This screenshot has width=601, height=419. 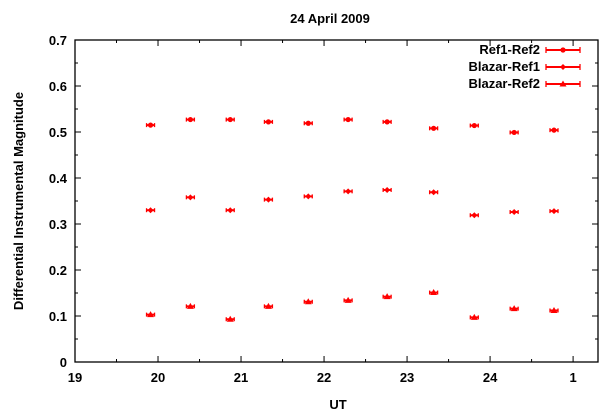 What do you see at coordinates (241, 377) in the screenshot?
I see `x-tick-label: 21` at bounding box center [241, 377].